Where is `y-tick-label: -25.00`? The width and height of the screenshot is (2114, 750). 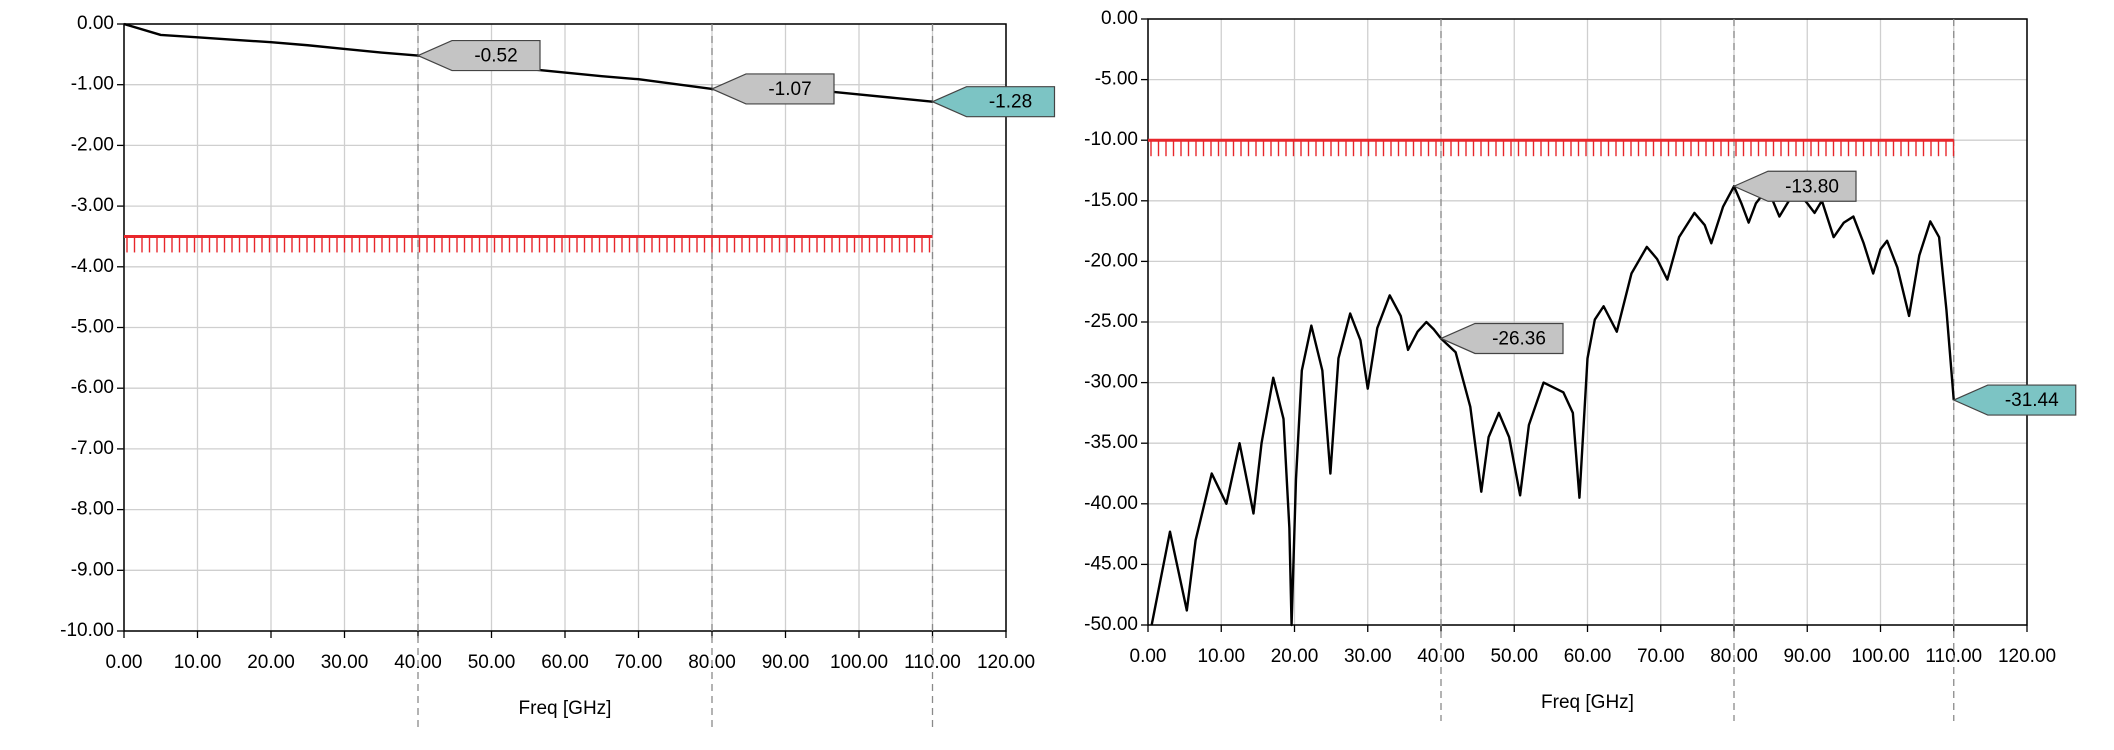 y-tick-label: -25.00 is located at coordinates (1111, 321).